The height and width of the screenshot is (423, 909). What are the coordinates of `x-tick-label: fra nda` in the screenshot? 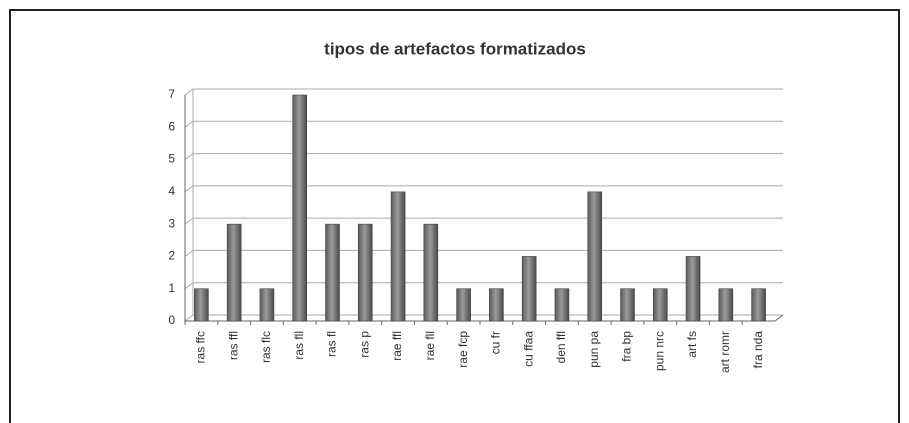 It's located at (758, 350).